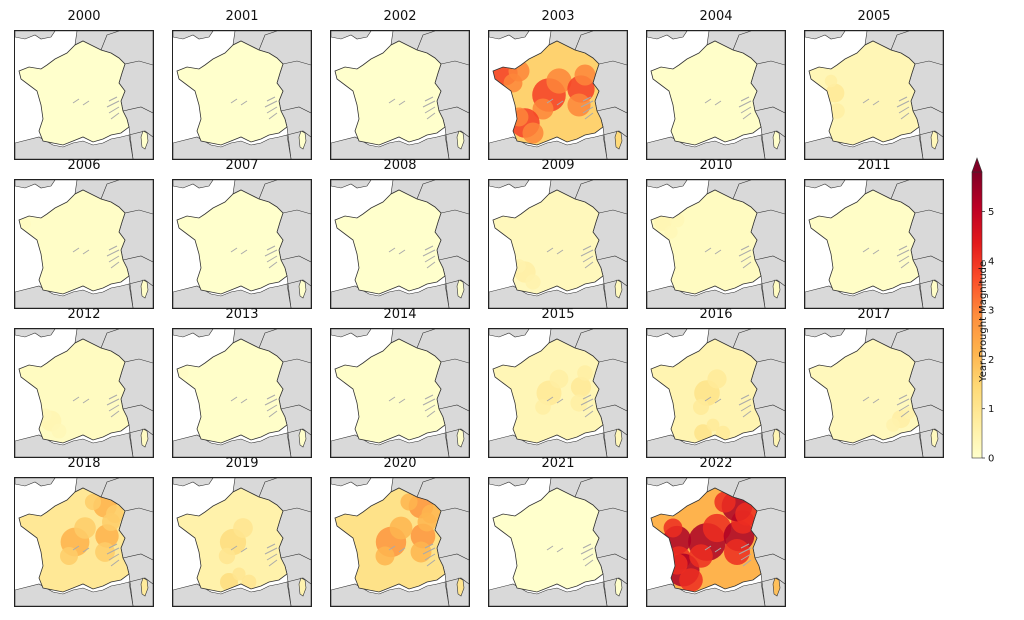 The image size is (1024, 620). Describe the element at coordinates (558, 463) in the screenshot. I see `panel-year-title: 2021` at that location.